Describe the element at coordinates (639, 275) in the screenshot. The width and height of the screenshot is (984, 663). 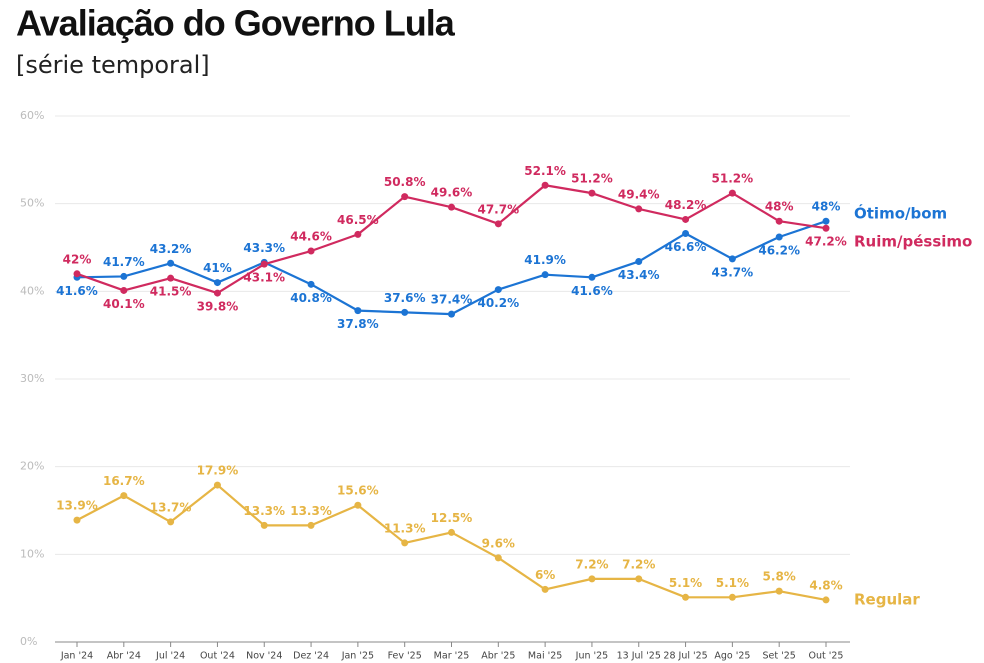
I see `data-label: 43.4%` at that location.